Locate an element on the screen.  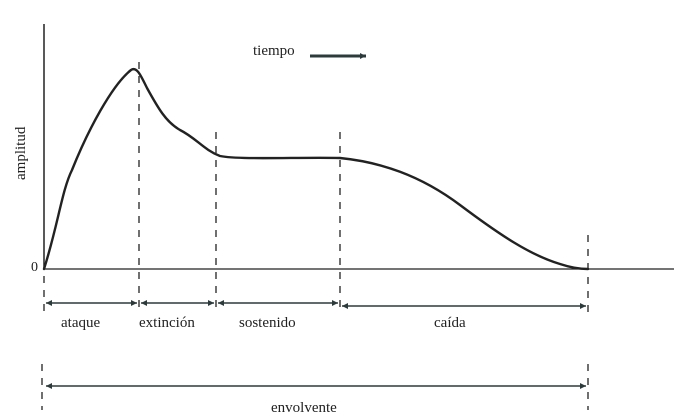
phase-label-sostenido: sostenido is located at coordinates (267, 323).